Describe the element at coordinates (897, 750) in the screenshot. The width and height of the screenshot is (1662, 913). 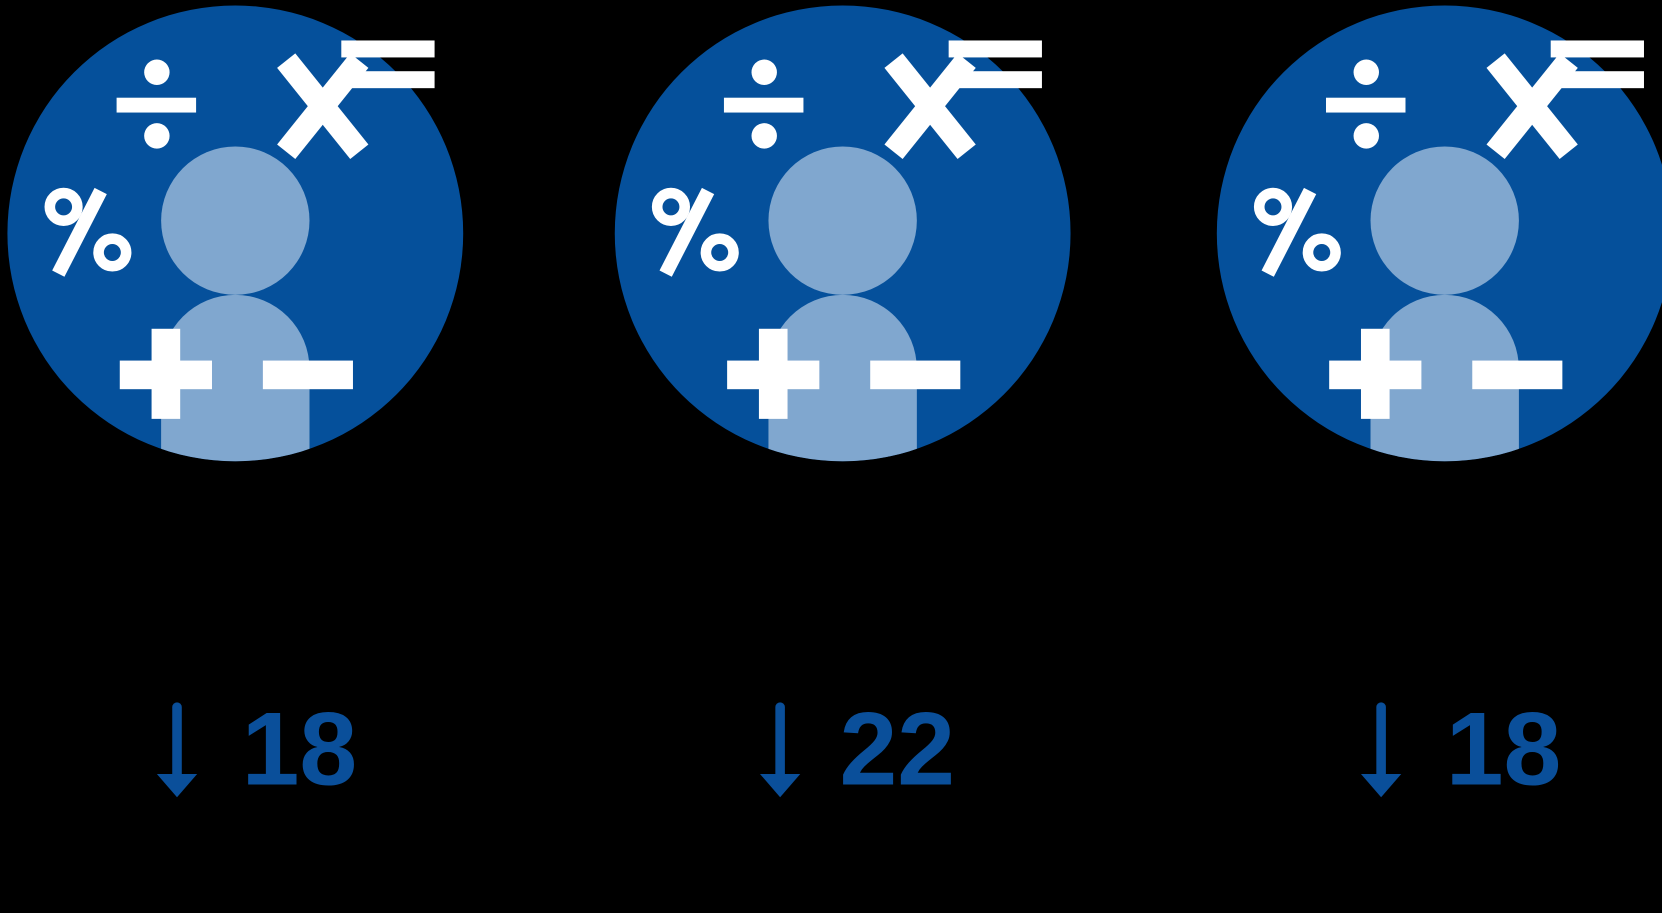
I see `stat-value: 22` at that location.